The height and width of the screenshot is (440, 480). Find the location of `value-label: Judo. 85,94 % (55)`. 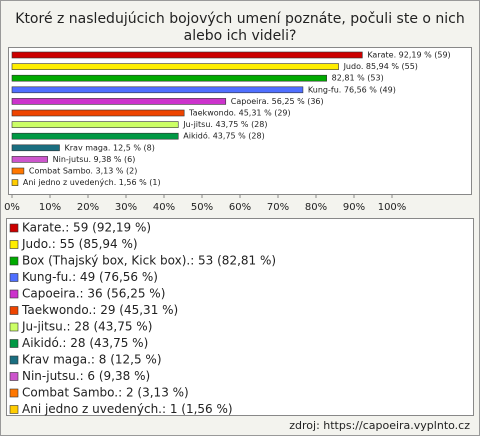

value-label: Judo. 85,94 % (55) is located at coordinates (380, 66).